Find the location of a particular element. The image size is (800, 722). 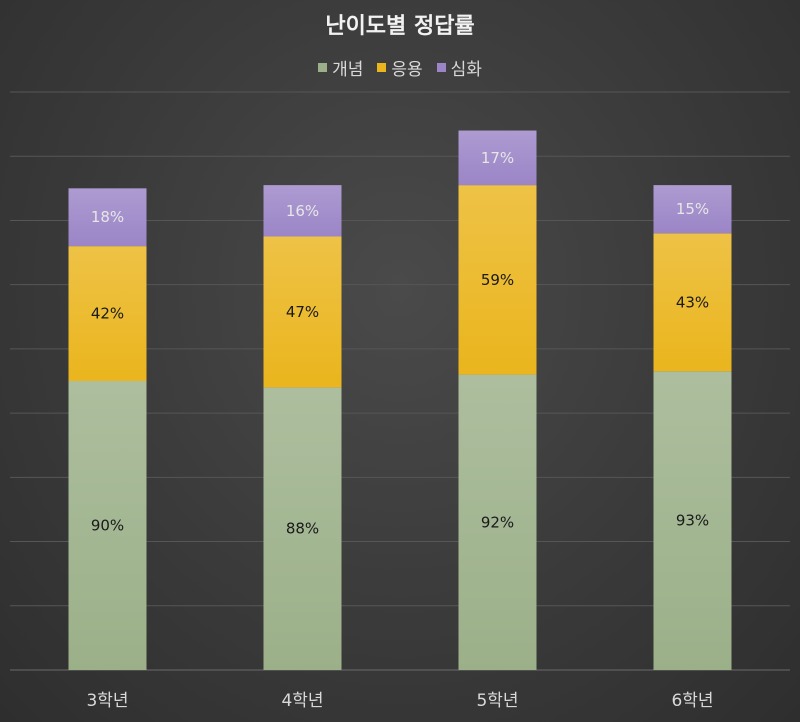

legend: 개념 응용 심화 is located at coordinates (400, 67).